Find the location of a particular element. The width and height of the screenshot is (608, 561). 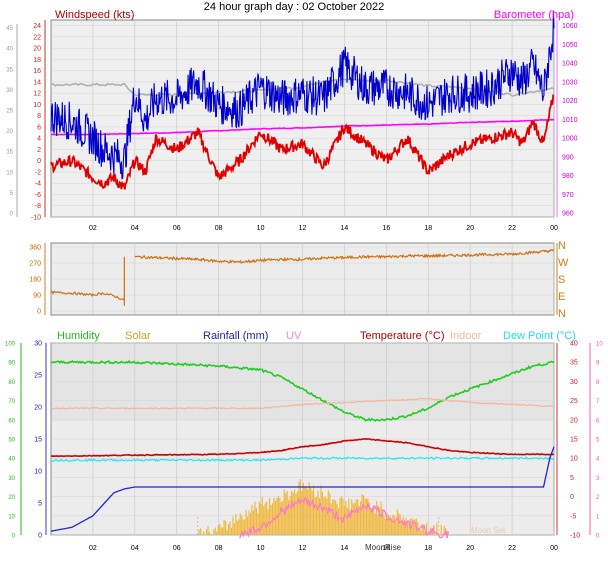

grey-y-tick-label: 40 is located at coordinates (9, 50).